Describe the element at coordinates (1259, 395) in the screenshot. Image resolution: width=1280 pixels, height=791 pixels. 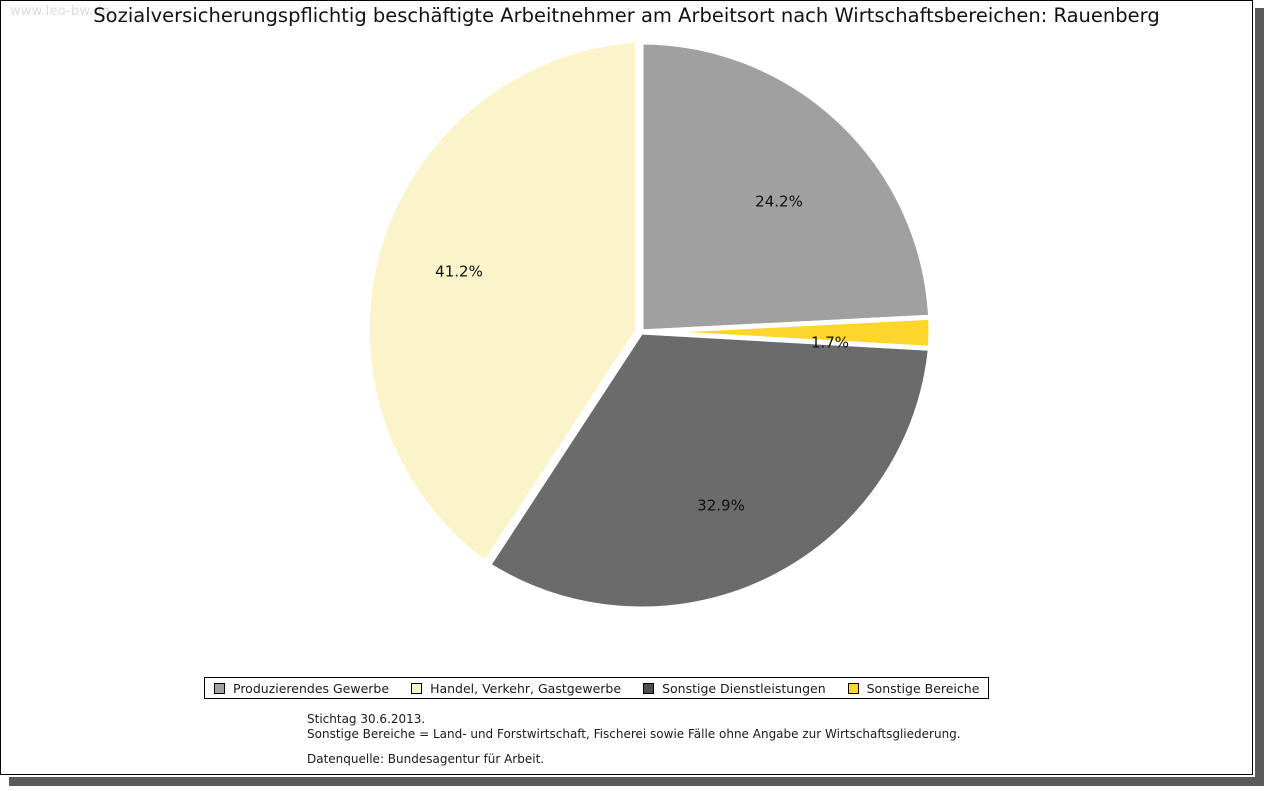
I see `card-shadow-right` at that location.